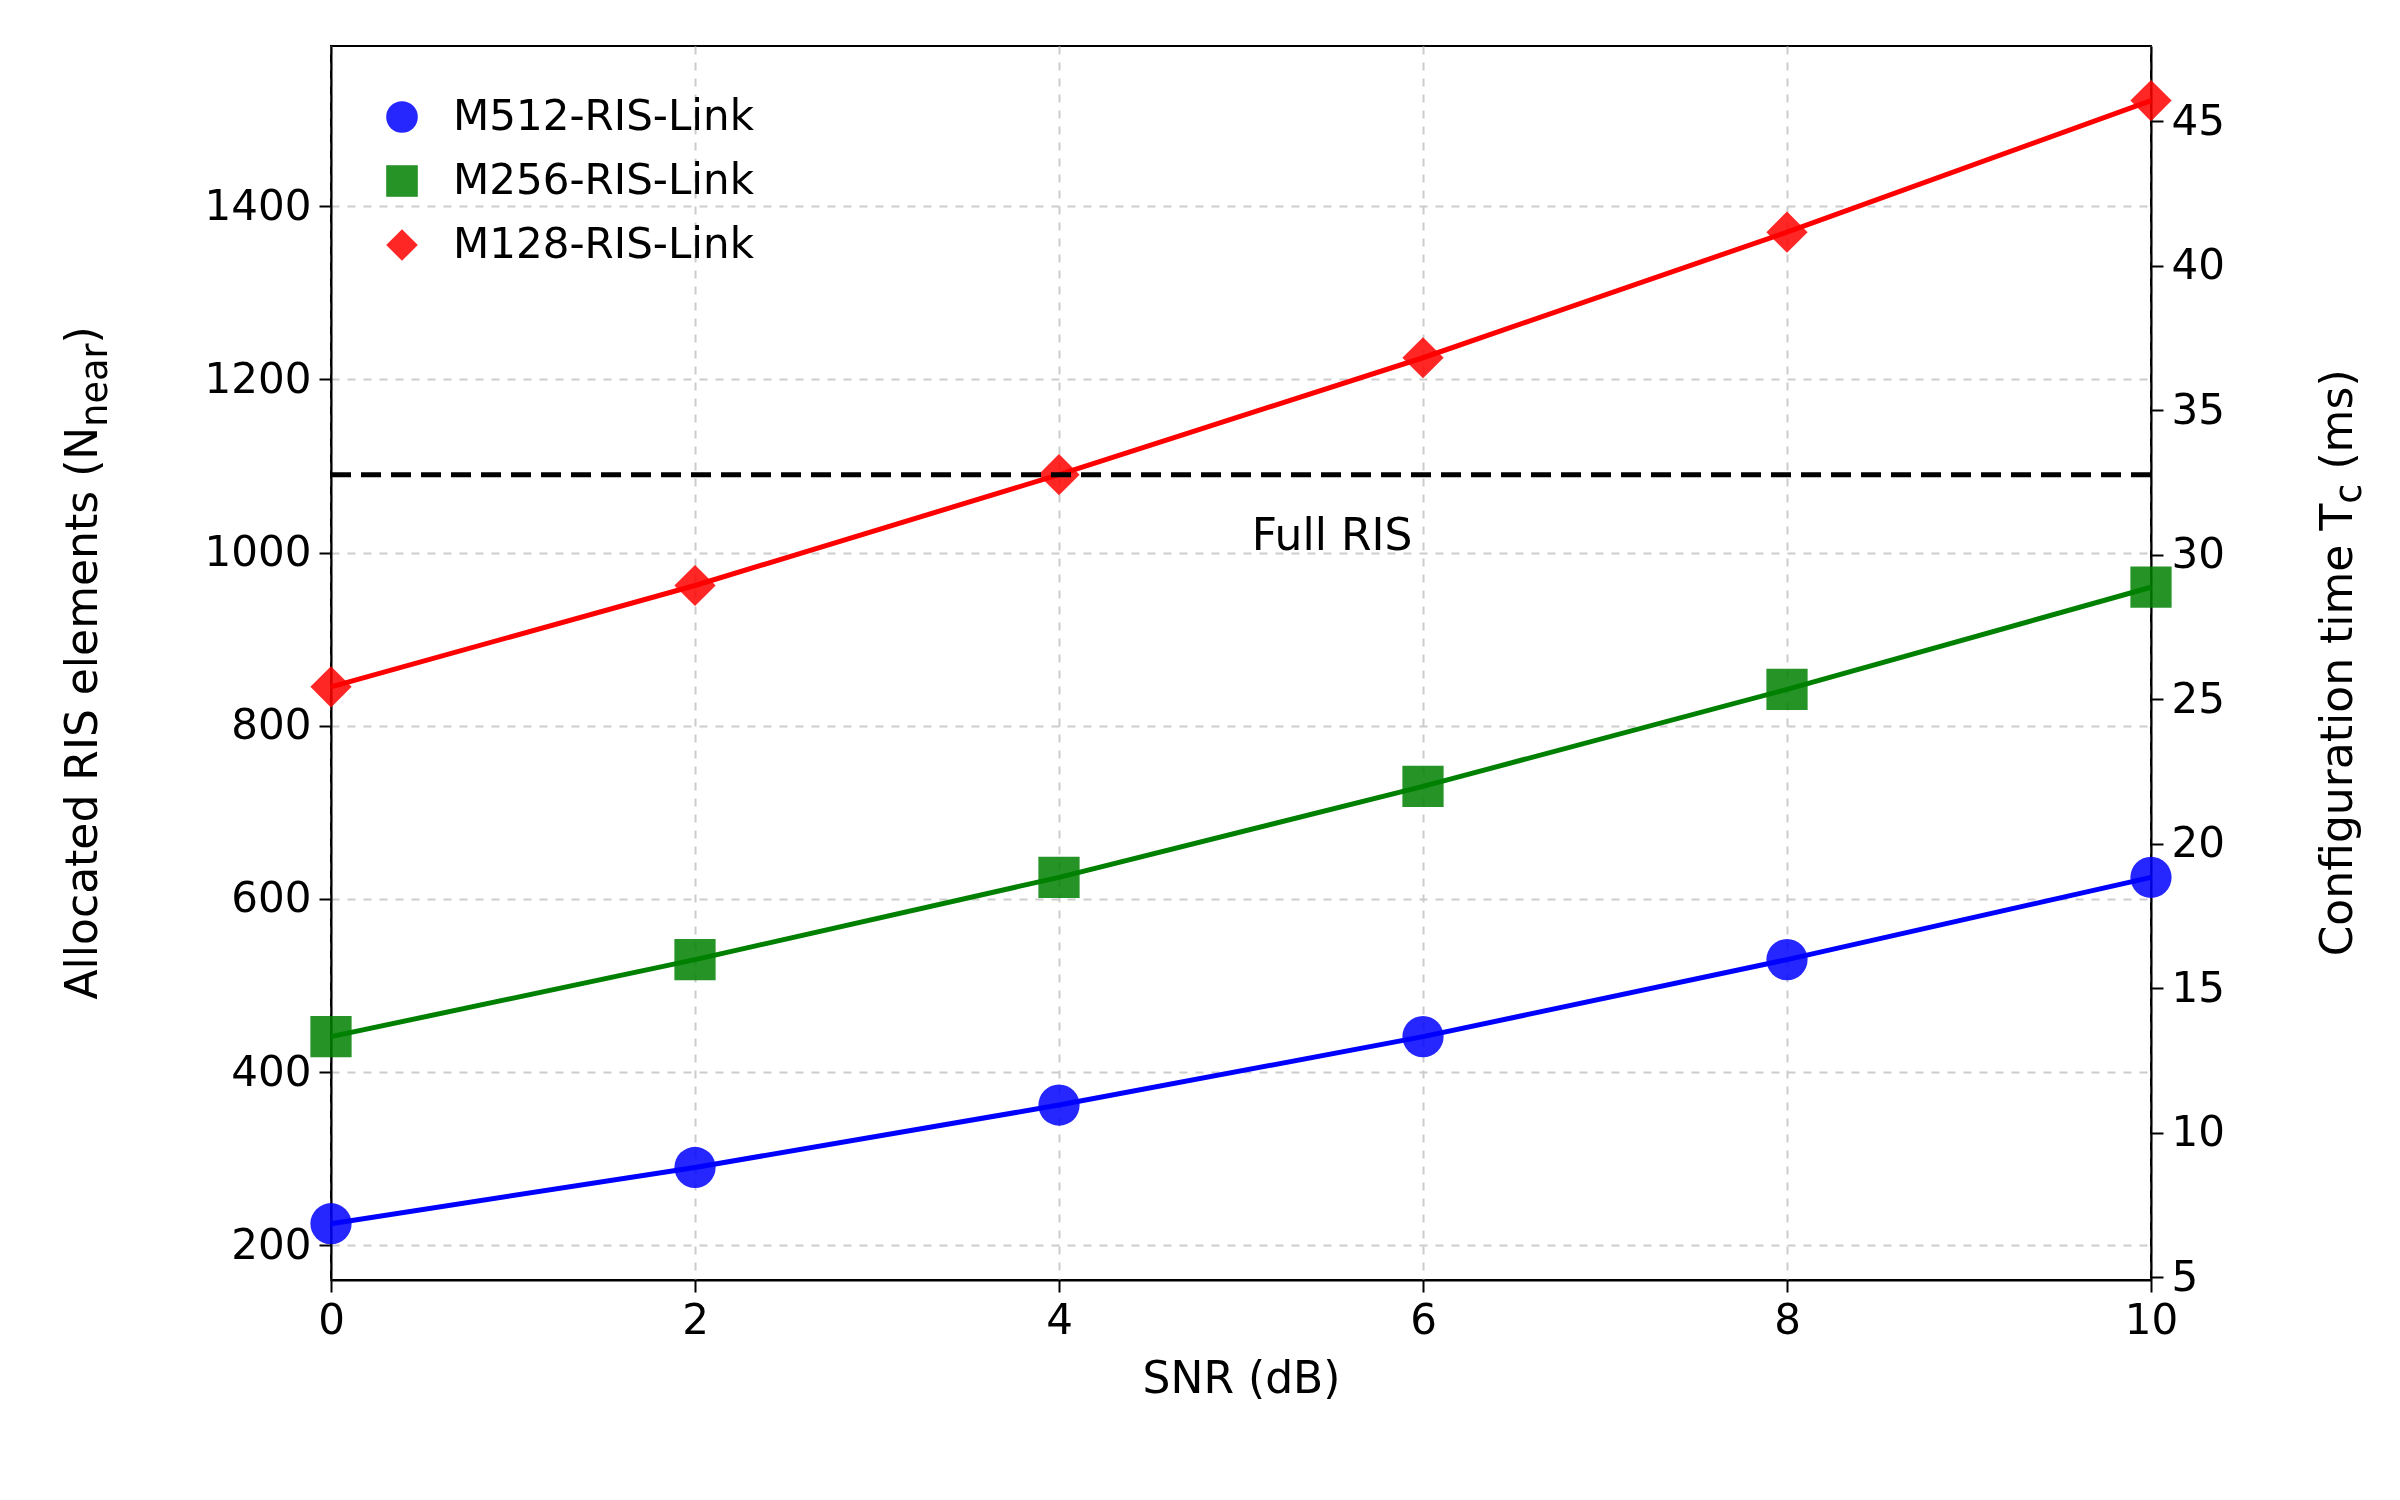  I want to click on legend-label: M128-RIS-Link, so click(604, 243).